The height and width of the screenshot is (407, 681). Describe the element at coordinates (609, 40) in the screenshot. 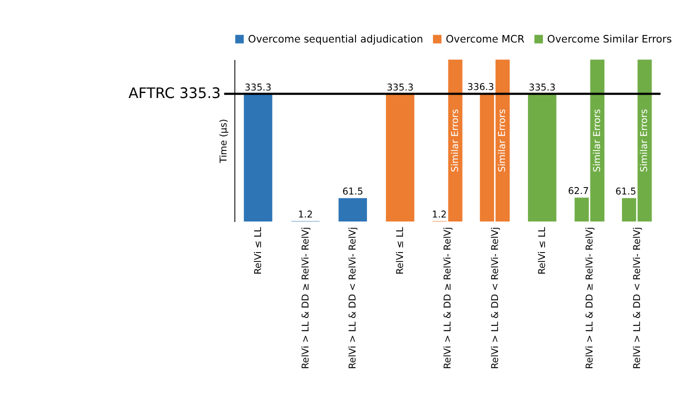

I see `legend-label: Overcome Similar Errors` at that location.